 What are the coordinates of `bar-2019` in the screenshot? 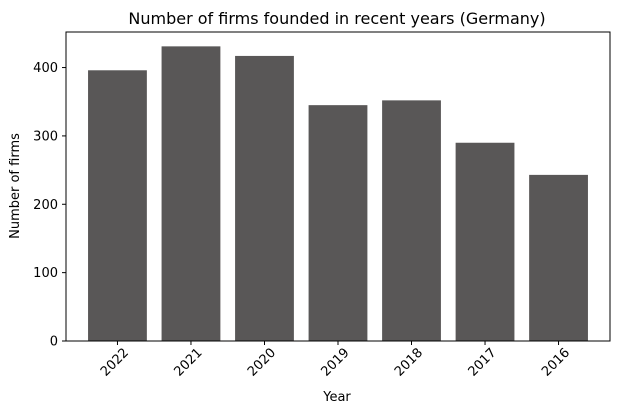 It's located at (338, 223).